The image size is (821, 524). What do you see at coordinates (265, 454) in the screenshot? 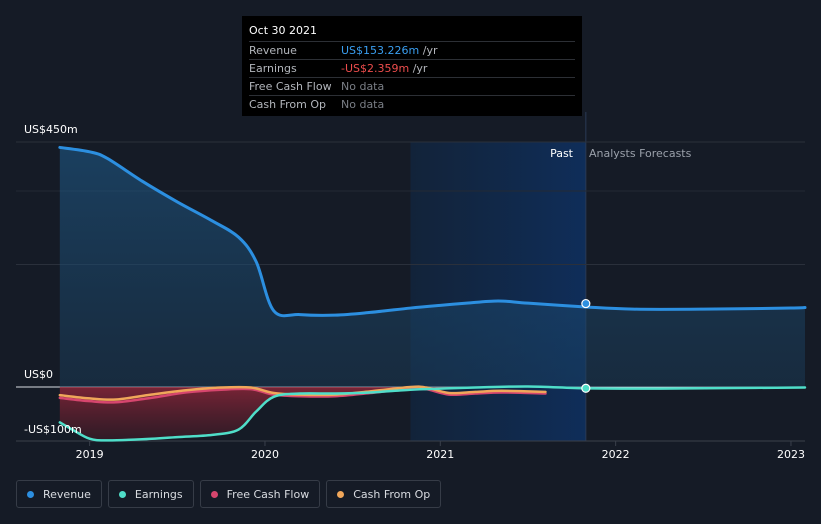
I see `x-tick-label: 2020` at bounding box center [265, 454].